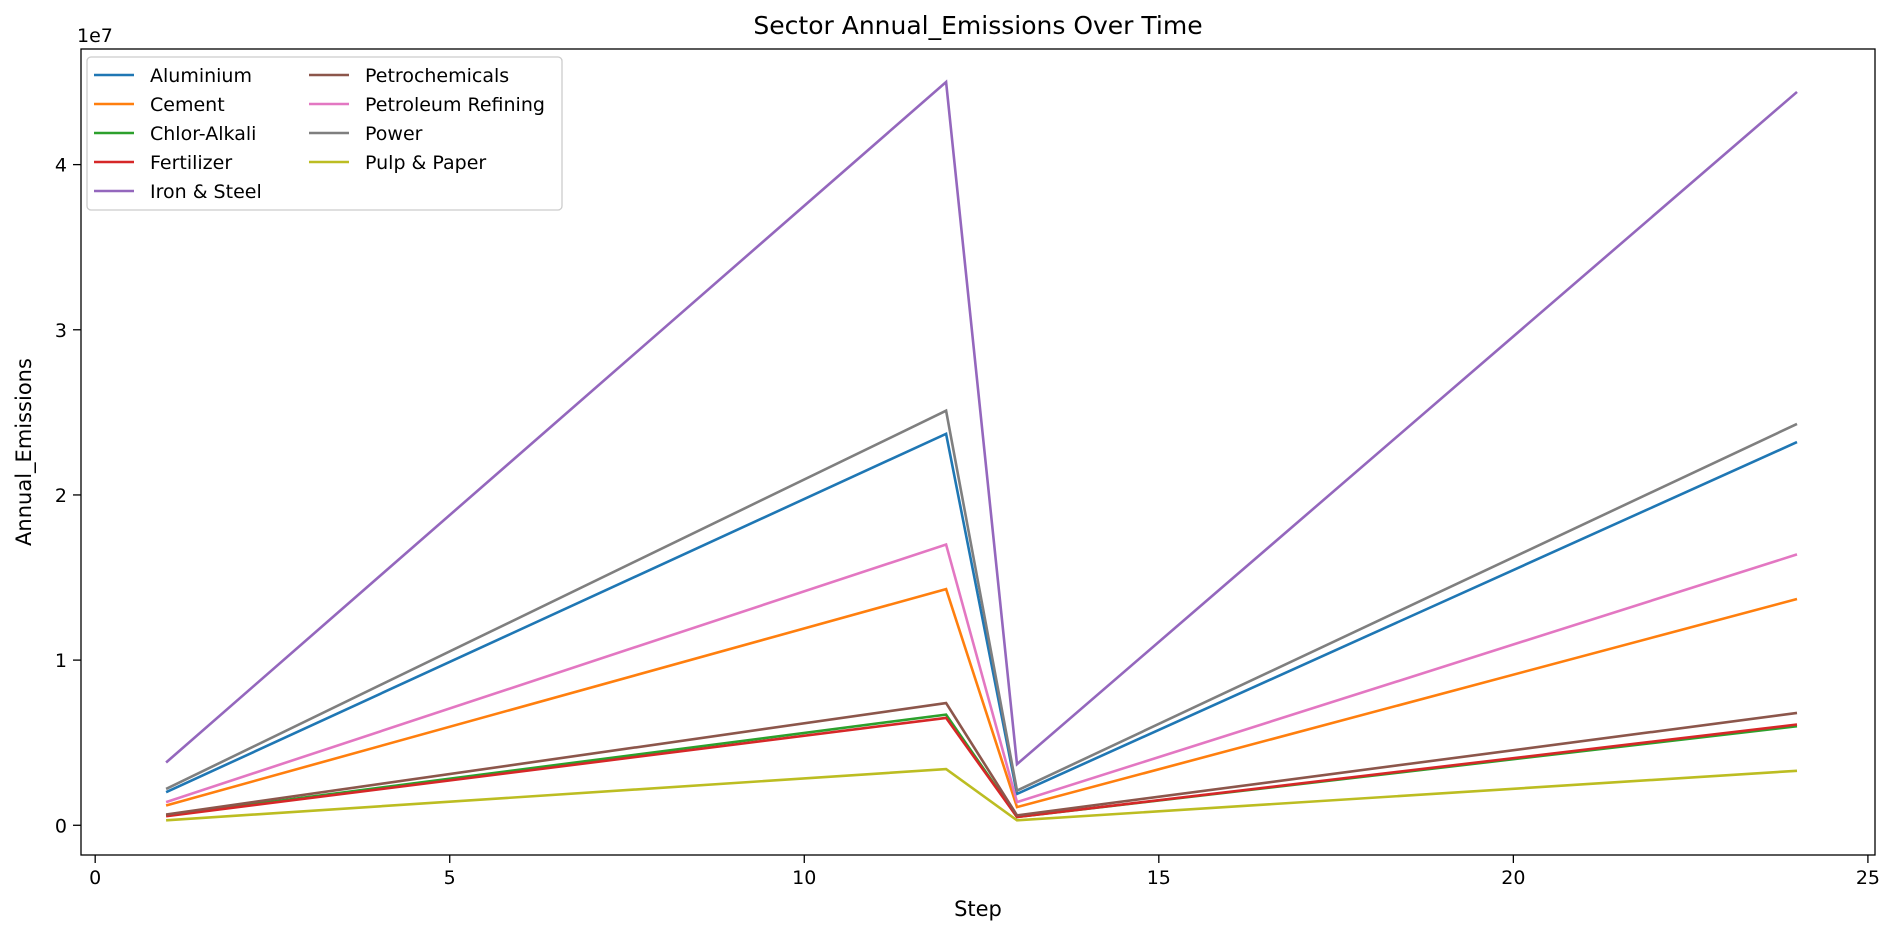  I want to click on y-tick-label: 0, so click(61, 826).